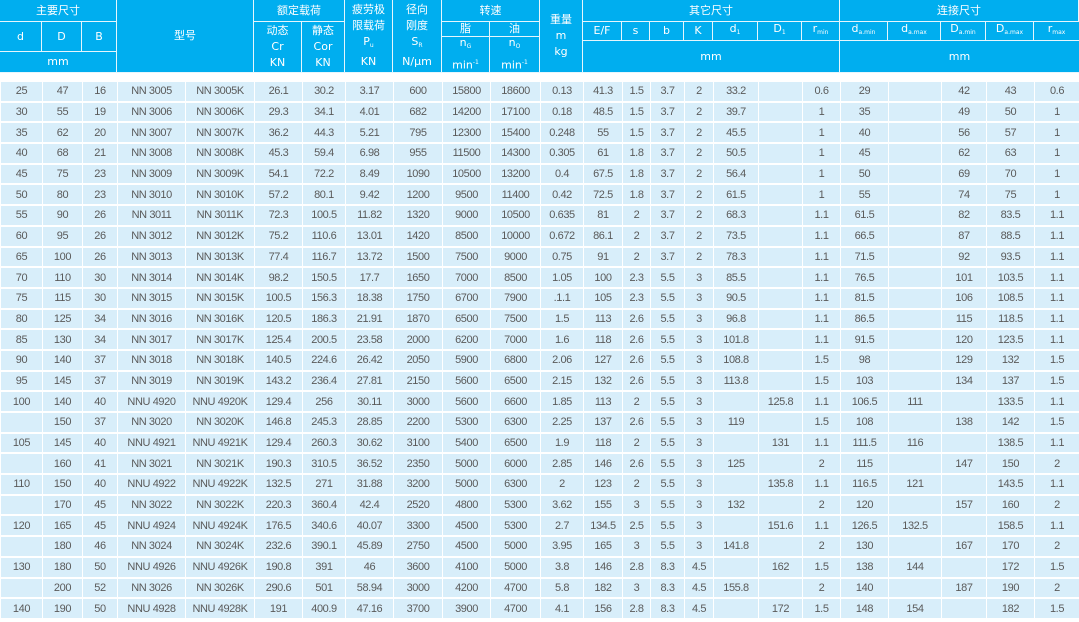 The width and height of the screenshot is (1079, 622). What do you see at coordinates (324, 153) in the screenshot?
I see `cell-cor: 59.4` at bounding box center [324, 153].